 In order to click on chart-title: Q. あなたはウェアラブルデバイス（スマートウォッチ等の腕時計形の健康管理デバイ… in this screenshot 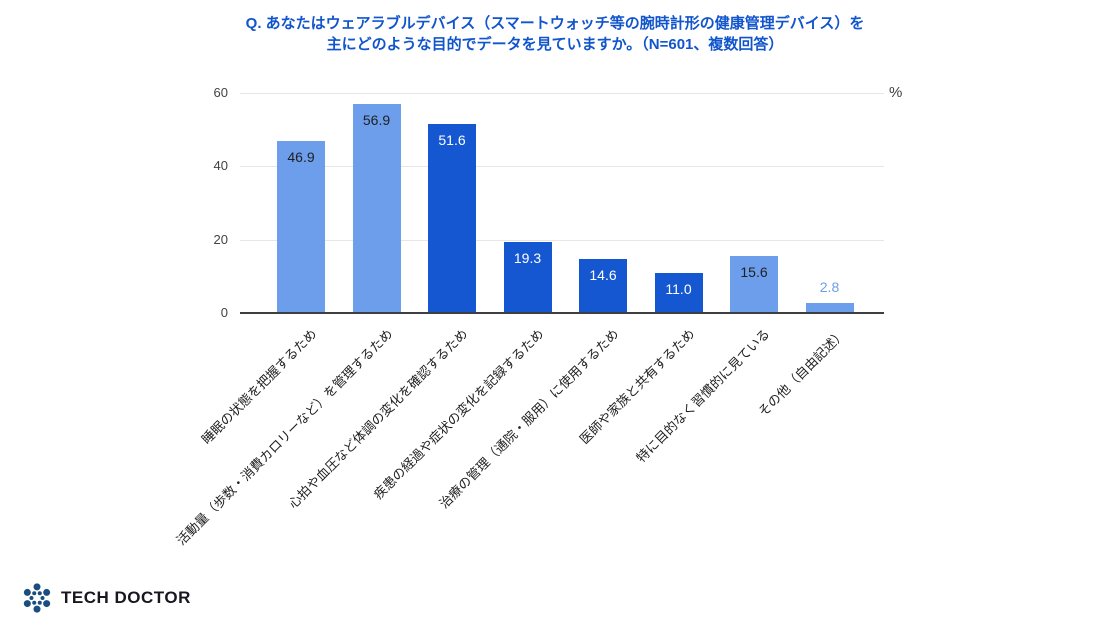, I will do `click(555, 34)`.